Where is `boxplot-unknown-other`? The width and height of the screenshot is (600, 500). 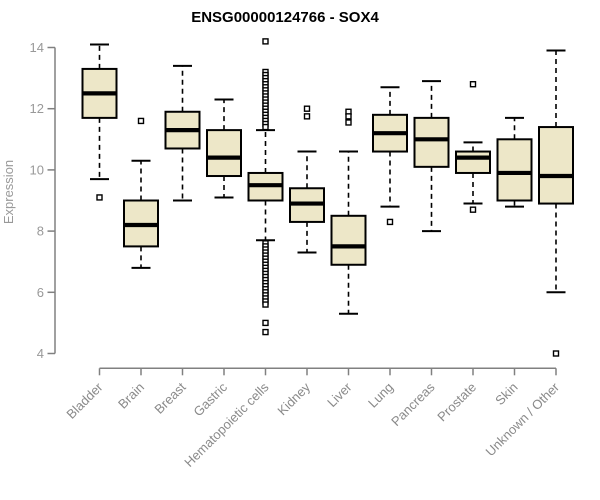
boxplot-unknown-other is located at coordinates (556, 203).